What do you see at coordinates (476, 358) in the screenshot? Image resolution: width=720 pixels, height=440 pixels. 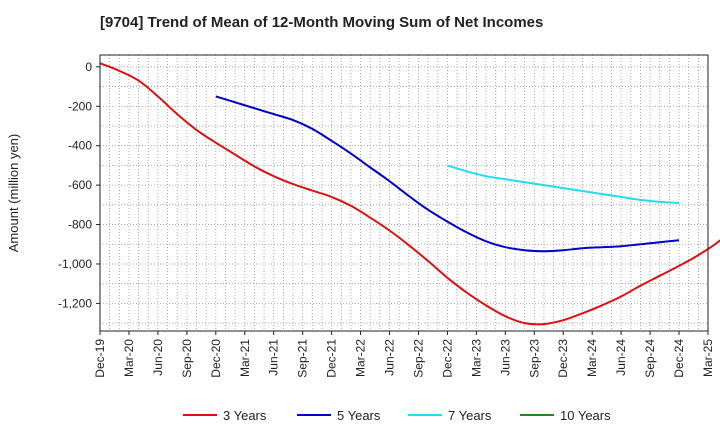 I see `x-tick-label: Mar-23` at bounding box center [476, 358].